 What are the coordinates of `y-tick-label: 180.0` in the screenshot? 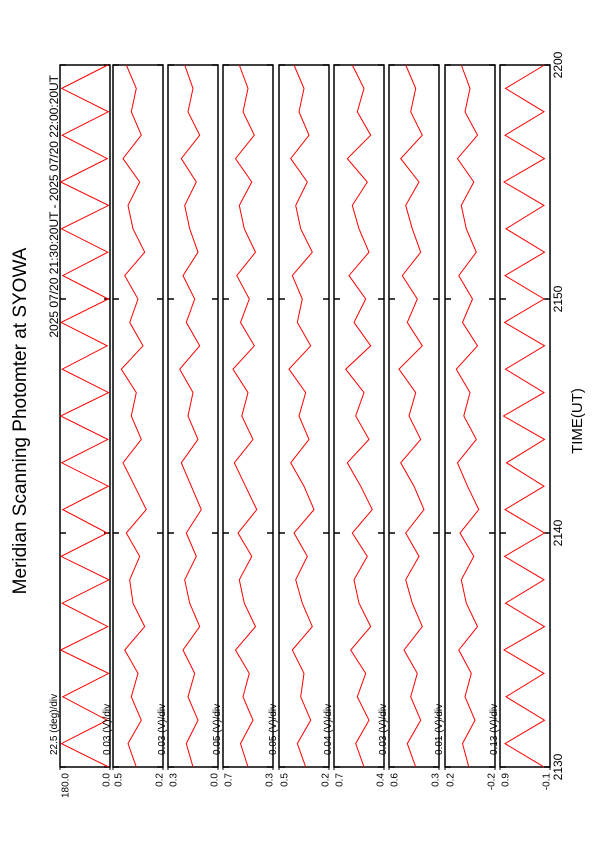 It's located at (66, 785).